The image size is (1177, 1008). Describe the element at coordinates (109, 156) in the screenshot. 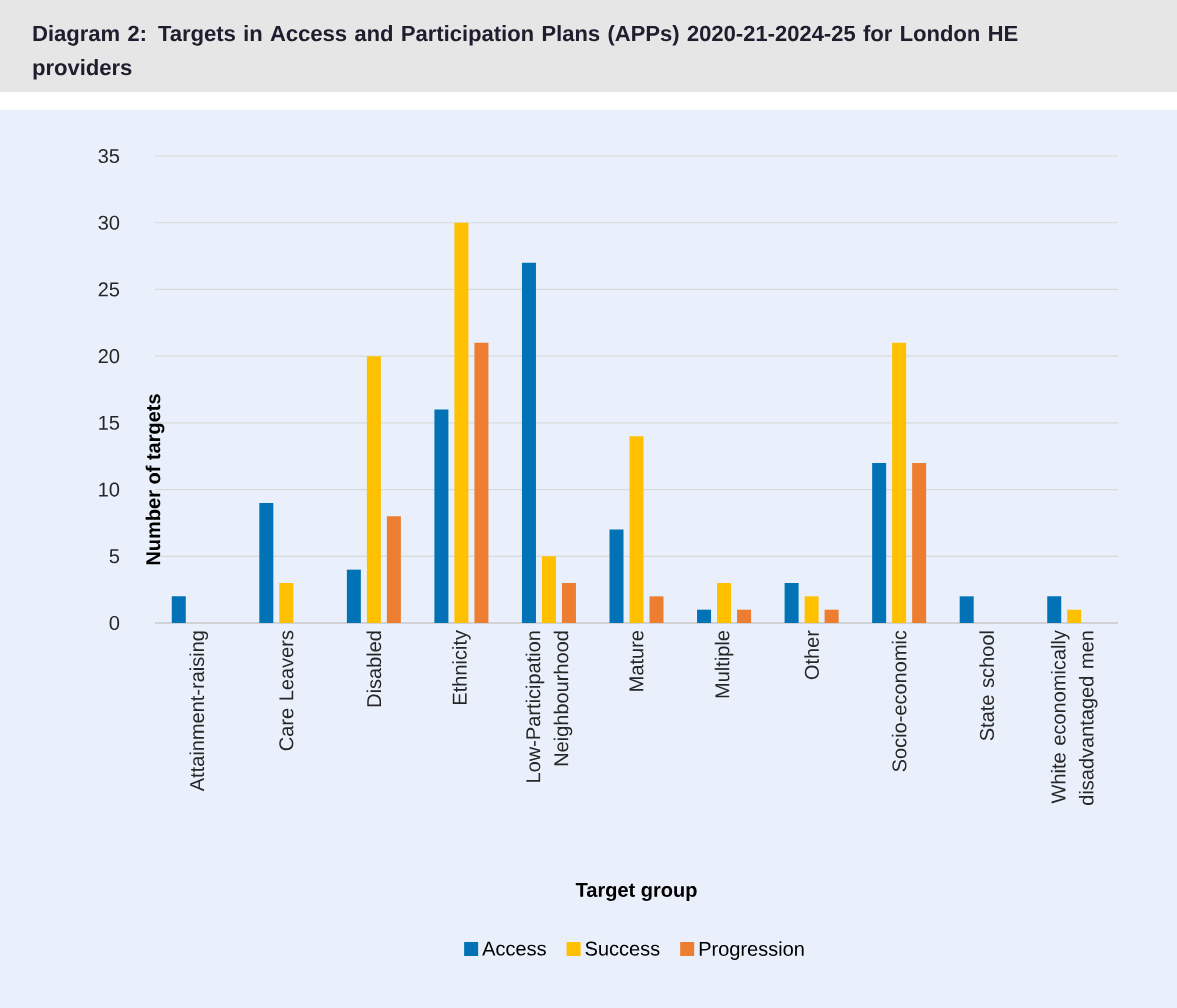

I see `y-tick-label: 35` at that location.